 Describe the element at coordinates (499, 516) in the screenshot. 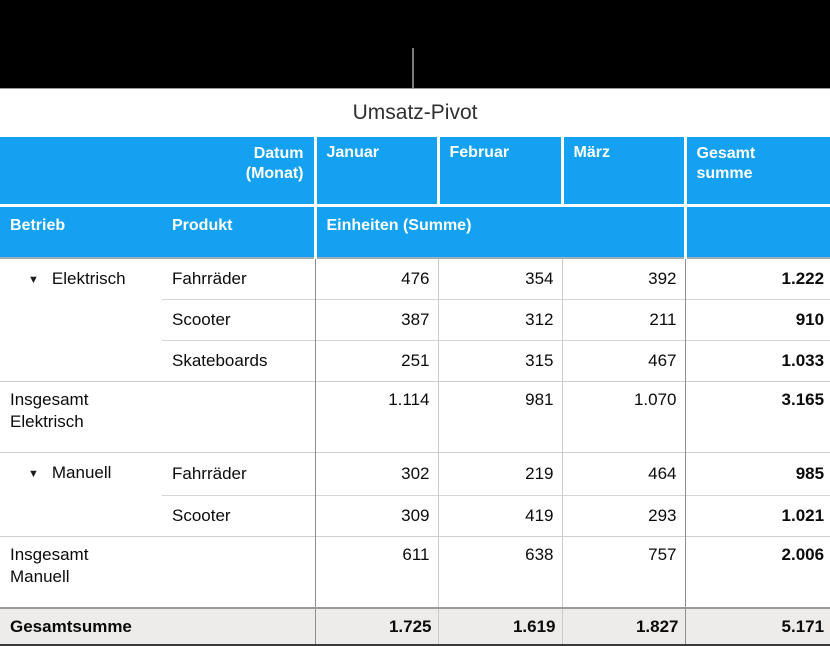

I see `value-cell: 419` at that location.